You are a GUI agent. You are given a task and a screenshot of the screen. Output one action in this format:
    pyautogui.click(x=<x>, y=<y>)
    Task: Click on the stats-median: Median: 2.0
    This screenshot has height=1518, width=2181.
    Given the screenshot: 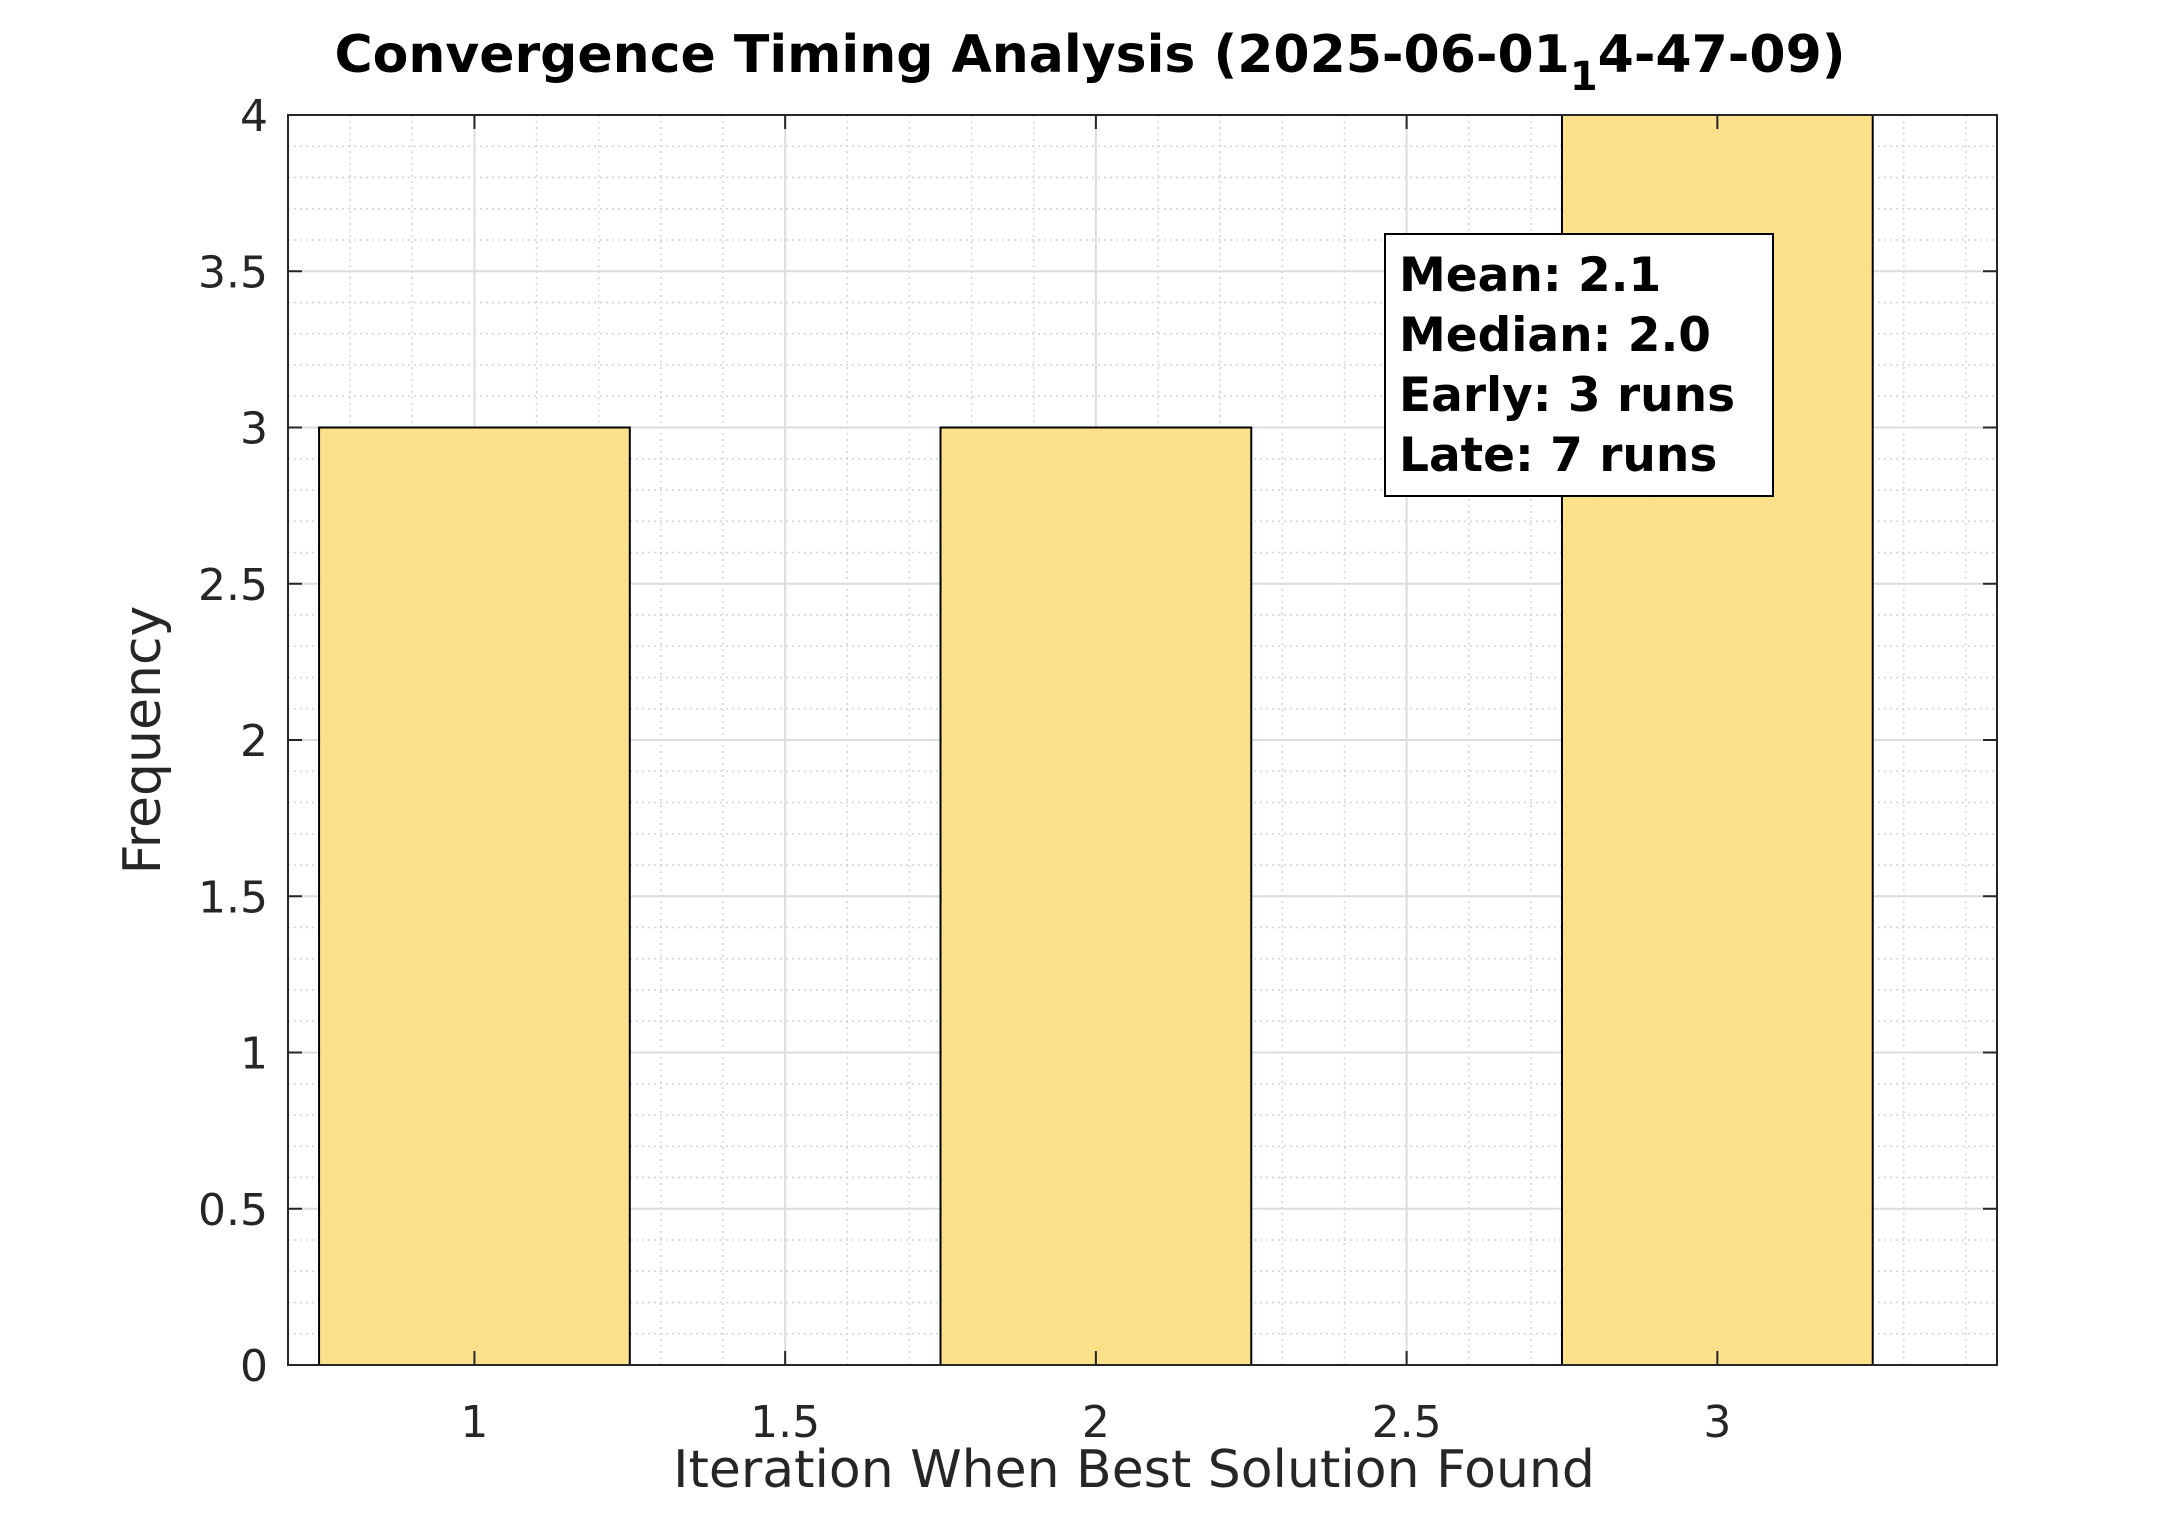 What is the action you would take?
    pyautogui.click(x=1555, y=335)
    